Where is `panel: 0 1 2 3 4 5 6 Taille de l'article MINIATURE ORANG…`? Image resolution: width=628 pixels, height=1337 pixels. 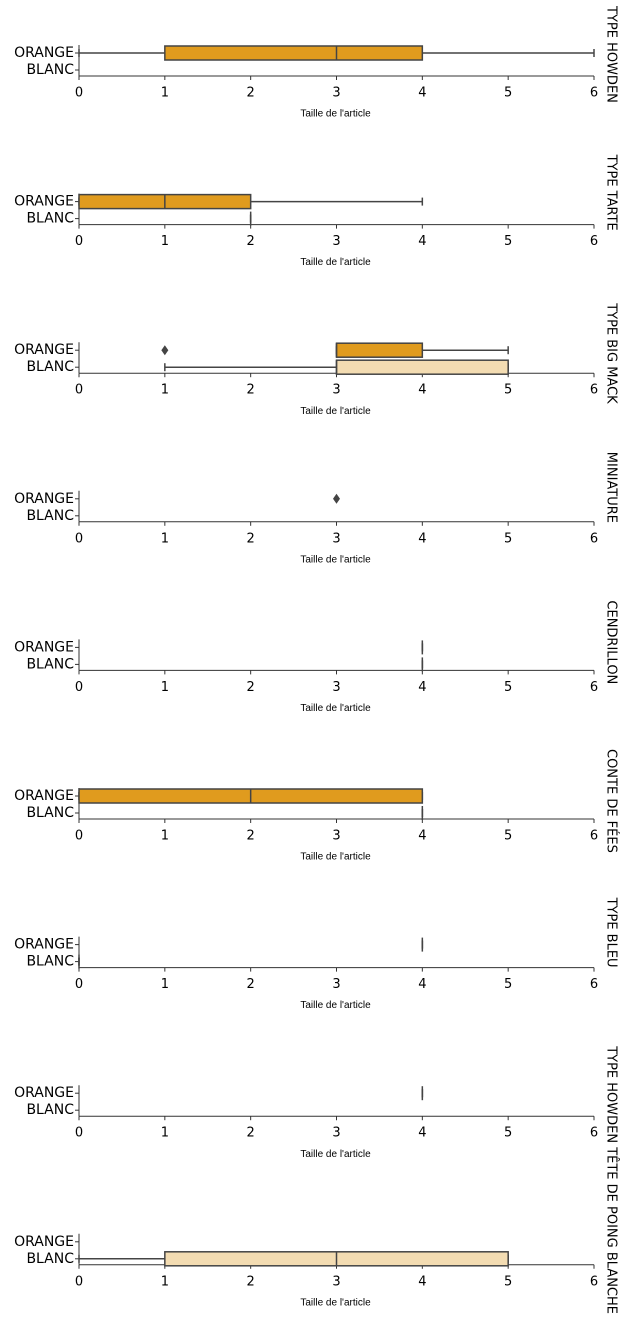
panel: 0 1 2 3 4 5 6 Taille de l'article MINIATURE ORANG… is located at coordinates (316, 509).